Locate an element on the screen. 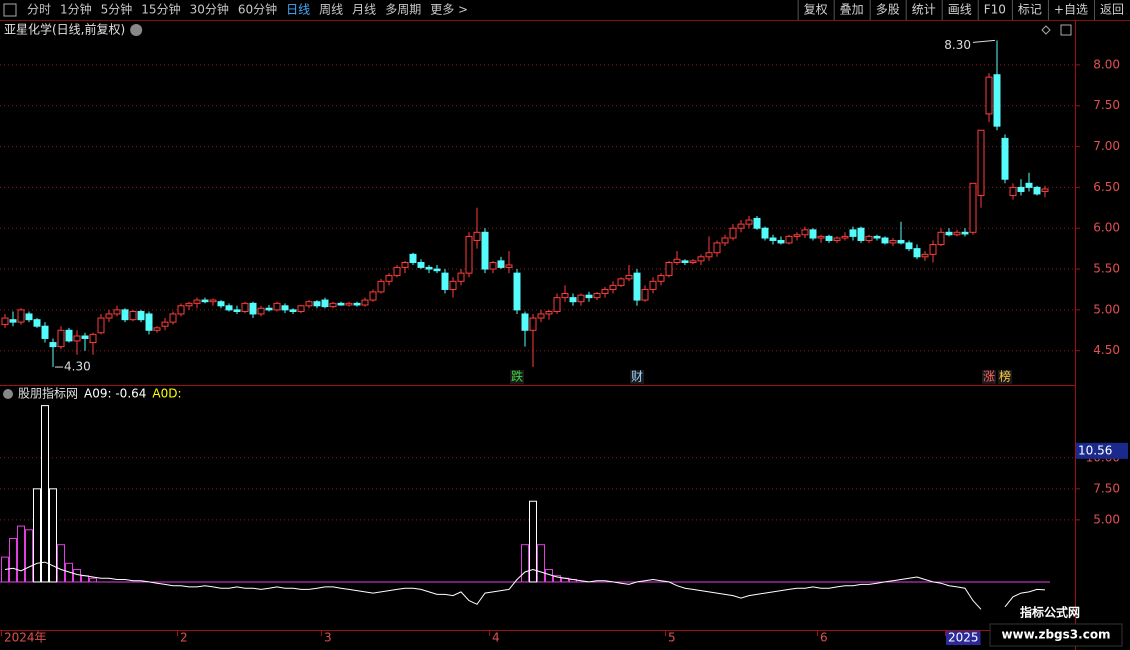 The height and width of the screenshot is (650, 1130). tool-button: 返回 is located at coordinates (1112, 10).